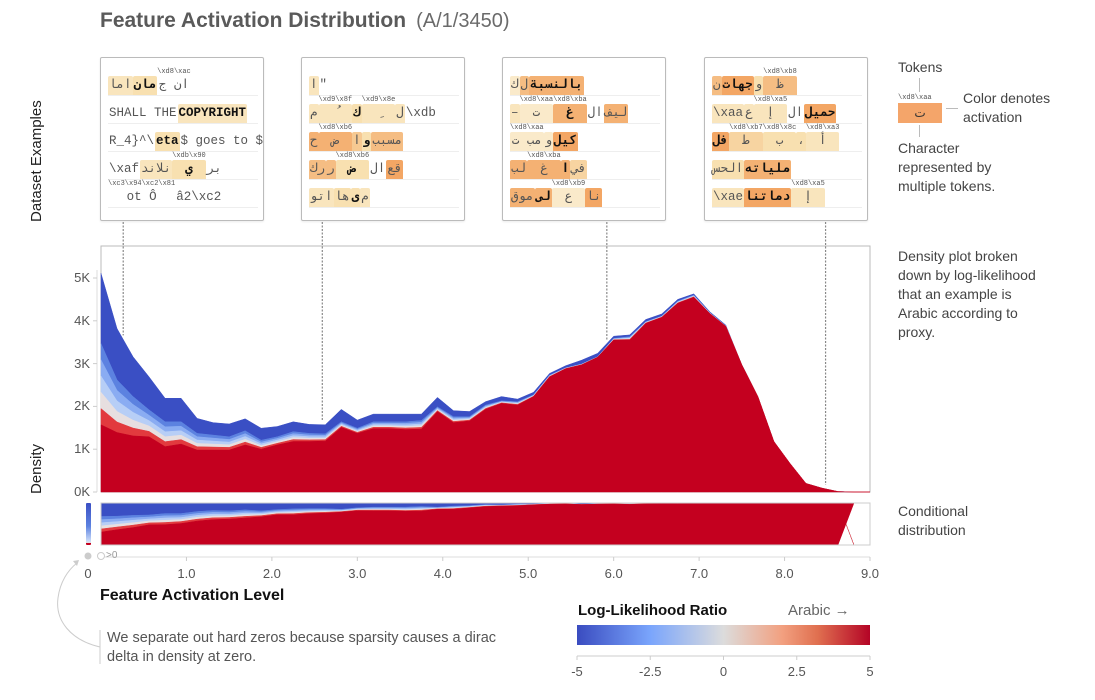 This screenshot has width=1095, height=700. Describe the element at coordinates (143, 113) in the screenshot. I see `token-text: SHALL THE` at that location.